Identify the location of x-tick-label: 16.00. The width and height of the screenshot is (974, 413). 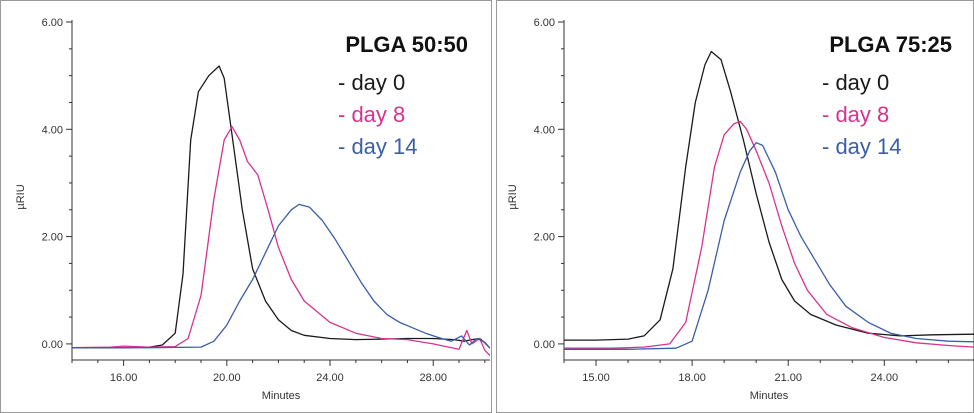
(124, 378).